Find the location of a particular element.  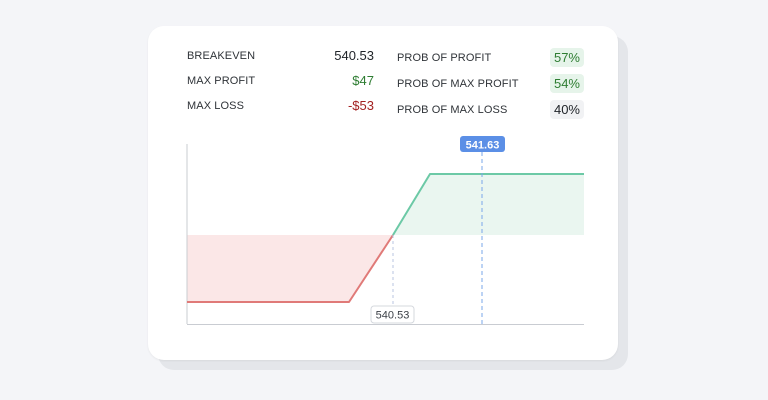

breakeven-marker-tag is located at coordinates (392, 314).